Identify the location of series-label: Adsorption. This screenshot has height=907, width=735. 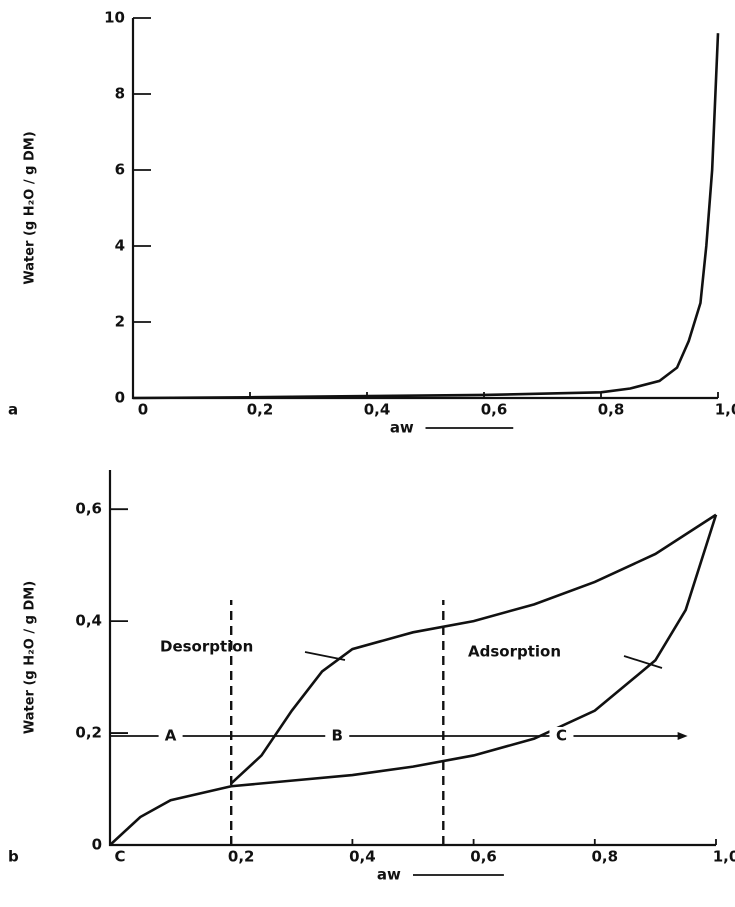
(514, 652).